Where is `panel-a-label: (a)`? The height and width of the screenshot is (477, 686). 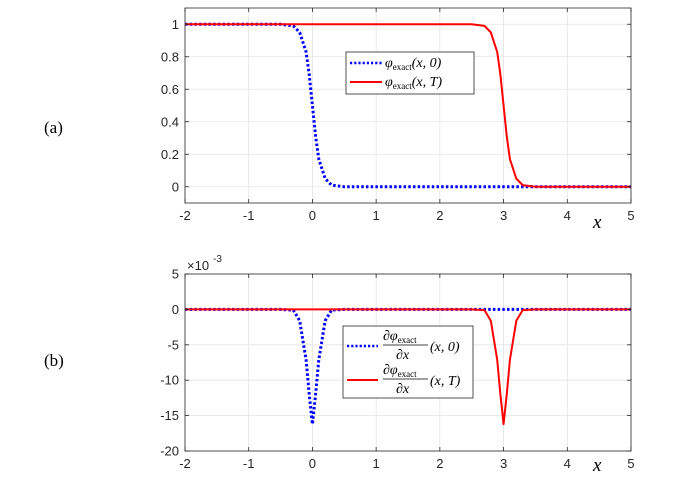
panel-a-label: (a) is located at coordinates (53, 127).